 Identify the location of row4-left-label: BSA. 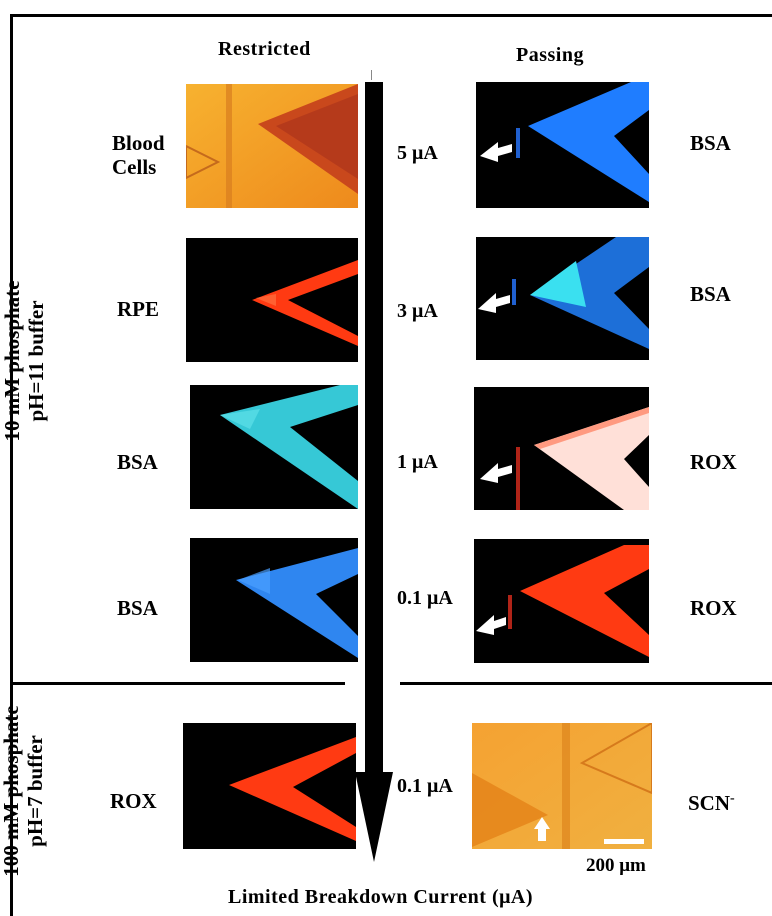
(137, 608).